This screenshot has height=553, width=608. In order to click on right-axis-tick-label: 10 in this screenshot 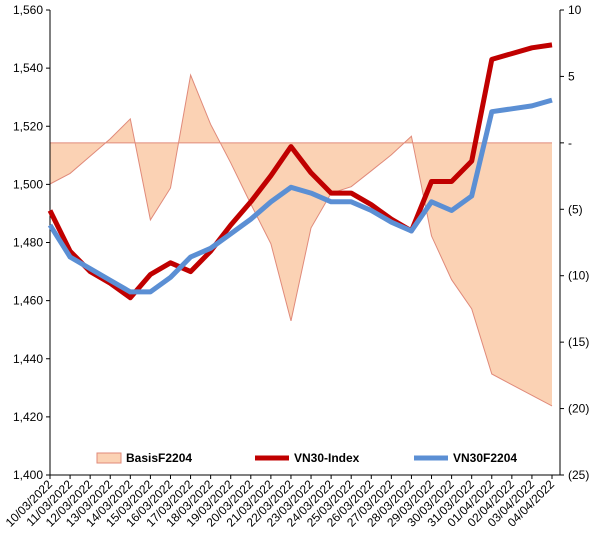, I will do `click(575, 10)`.